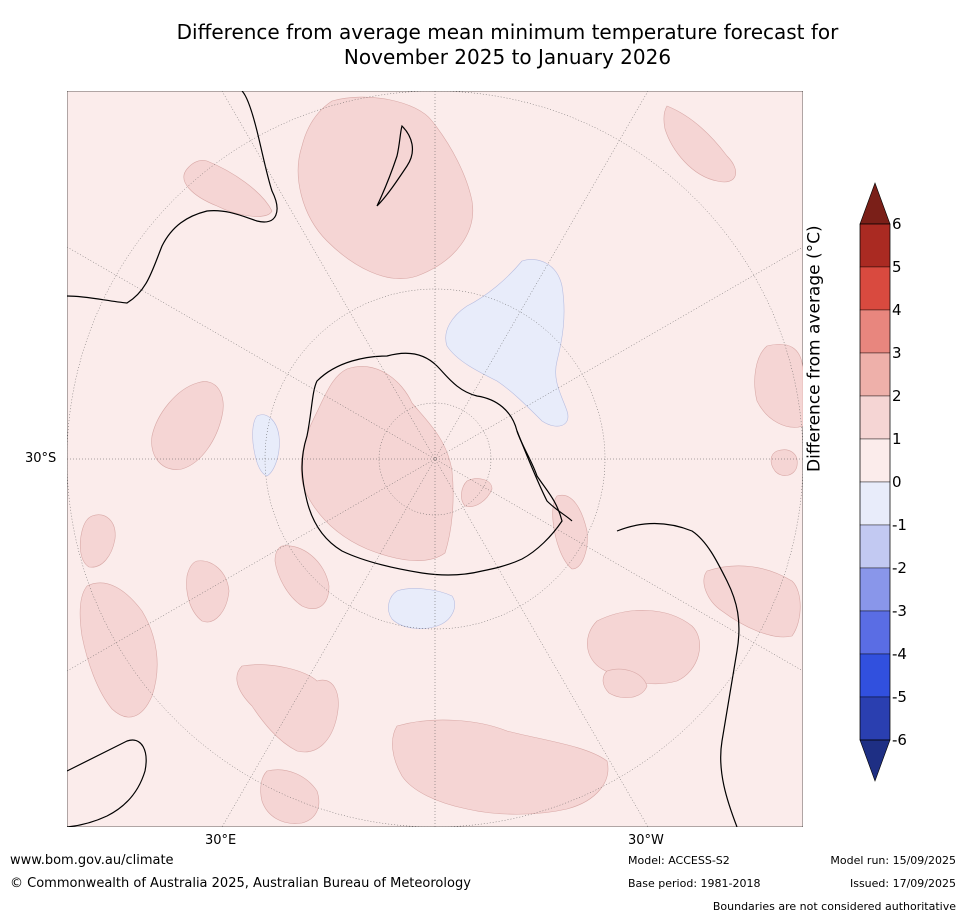  I want to click on coast-australia, so click(172, 197).